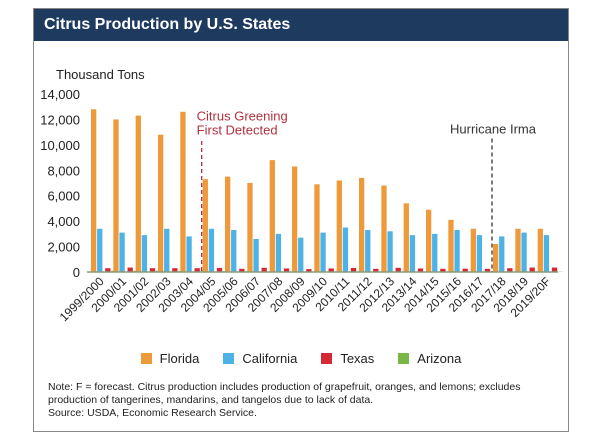 The height and width of the screenshot is (438, 600). Describe the element at coordinates (63, 170) in the screenshot. I see `y-tick-label: 8,000` at that location.